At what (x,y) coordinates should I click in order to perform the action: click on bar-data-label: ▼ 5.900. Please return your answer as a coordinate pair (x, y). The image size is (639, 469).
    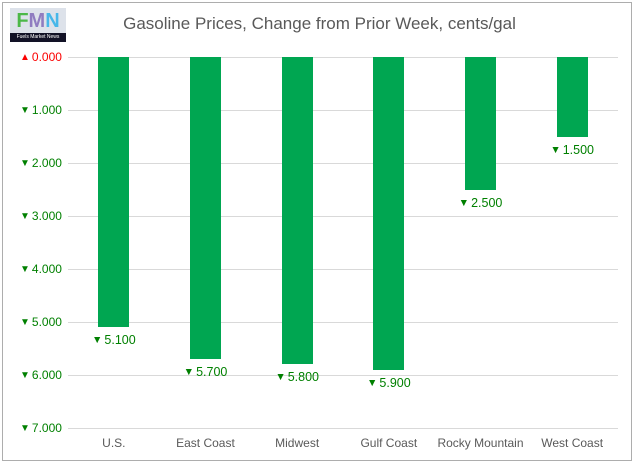
    Looking at the image, I should click on (389, 383).